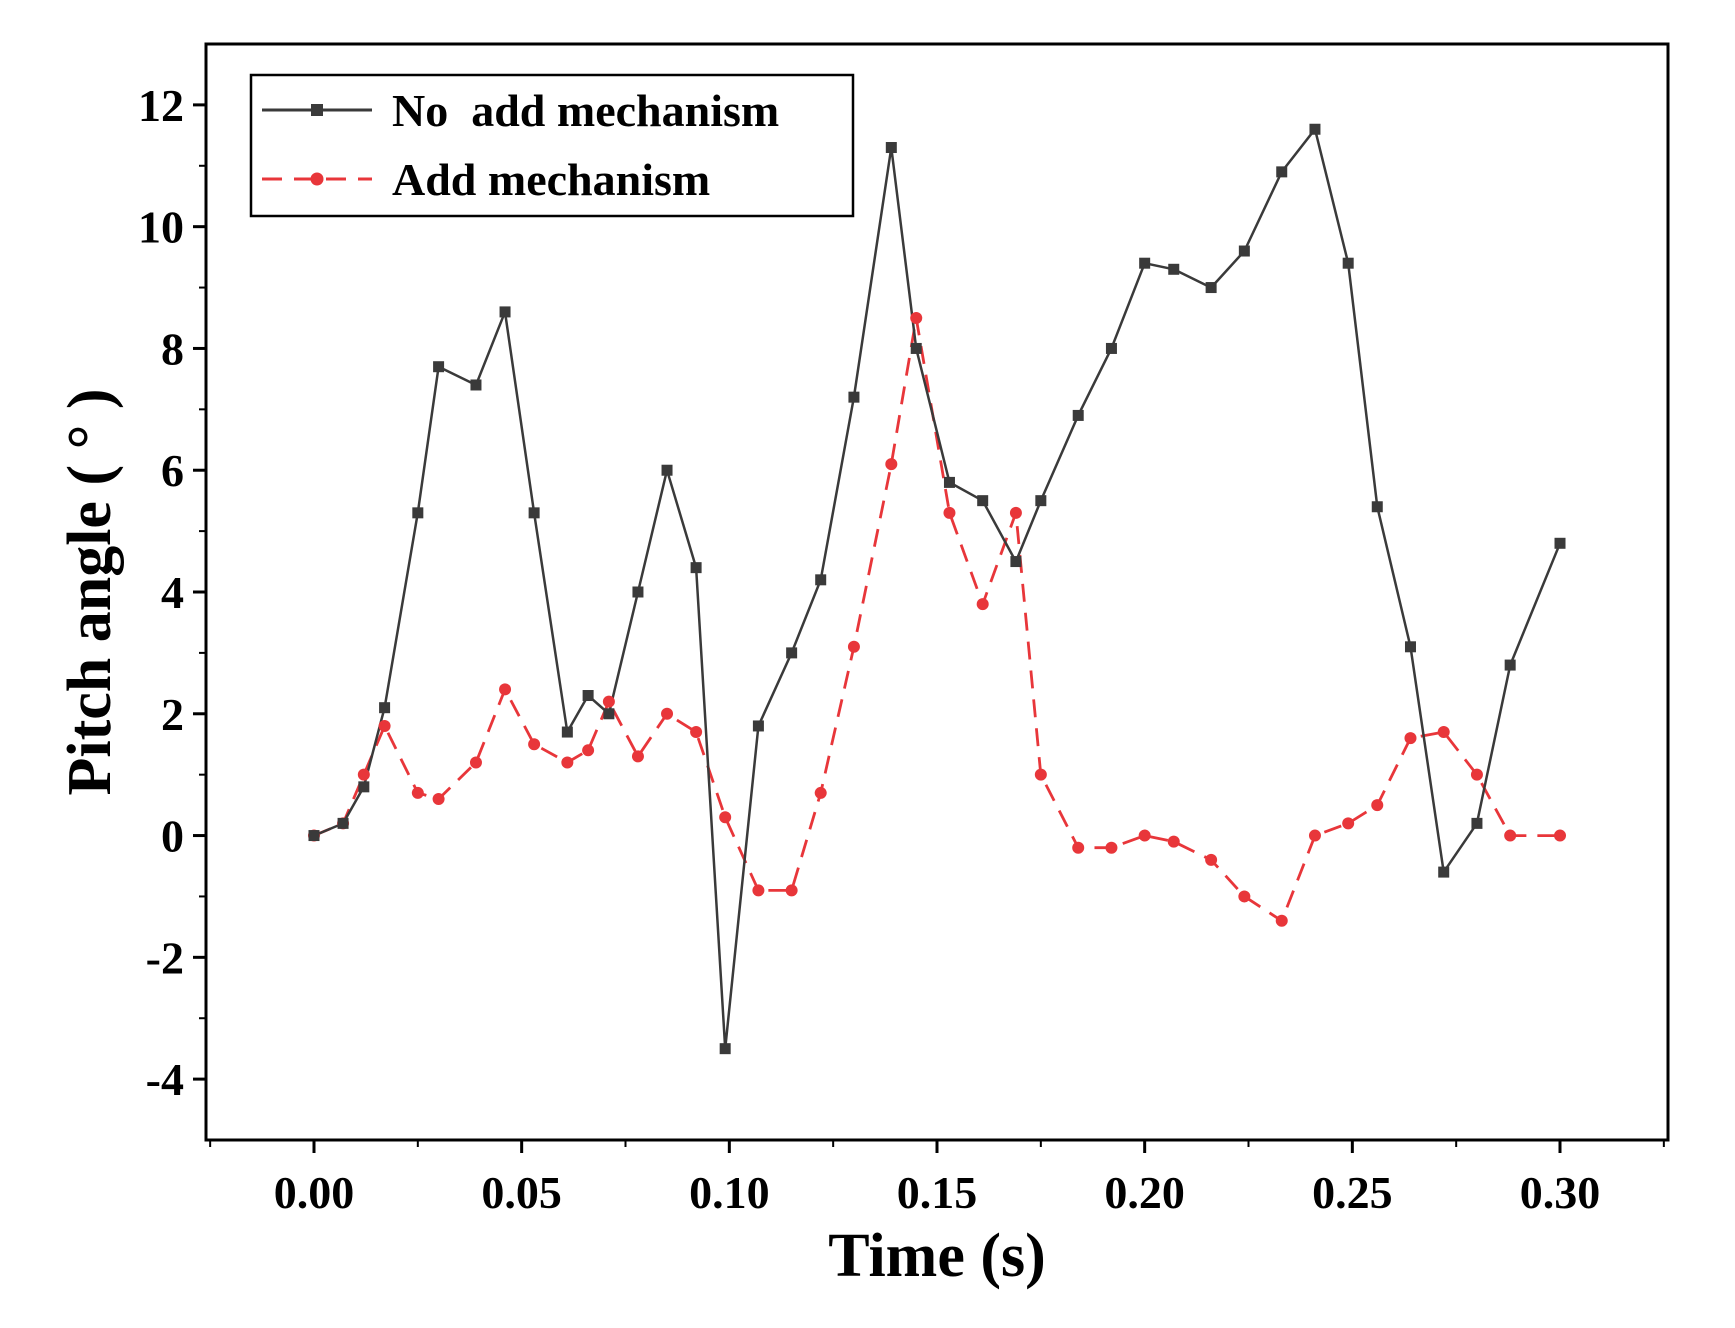 This screenshot has width=1735, height=1328. I want to click on y-tick-label: 2, so click(172, 714).